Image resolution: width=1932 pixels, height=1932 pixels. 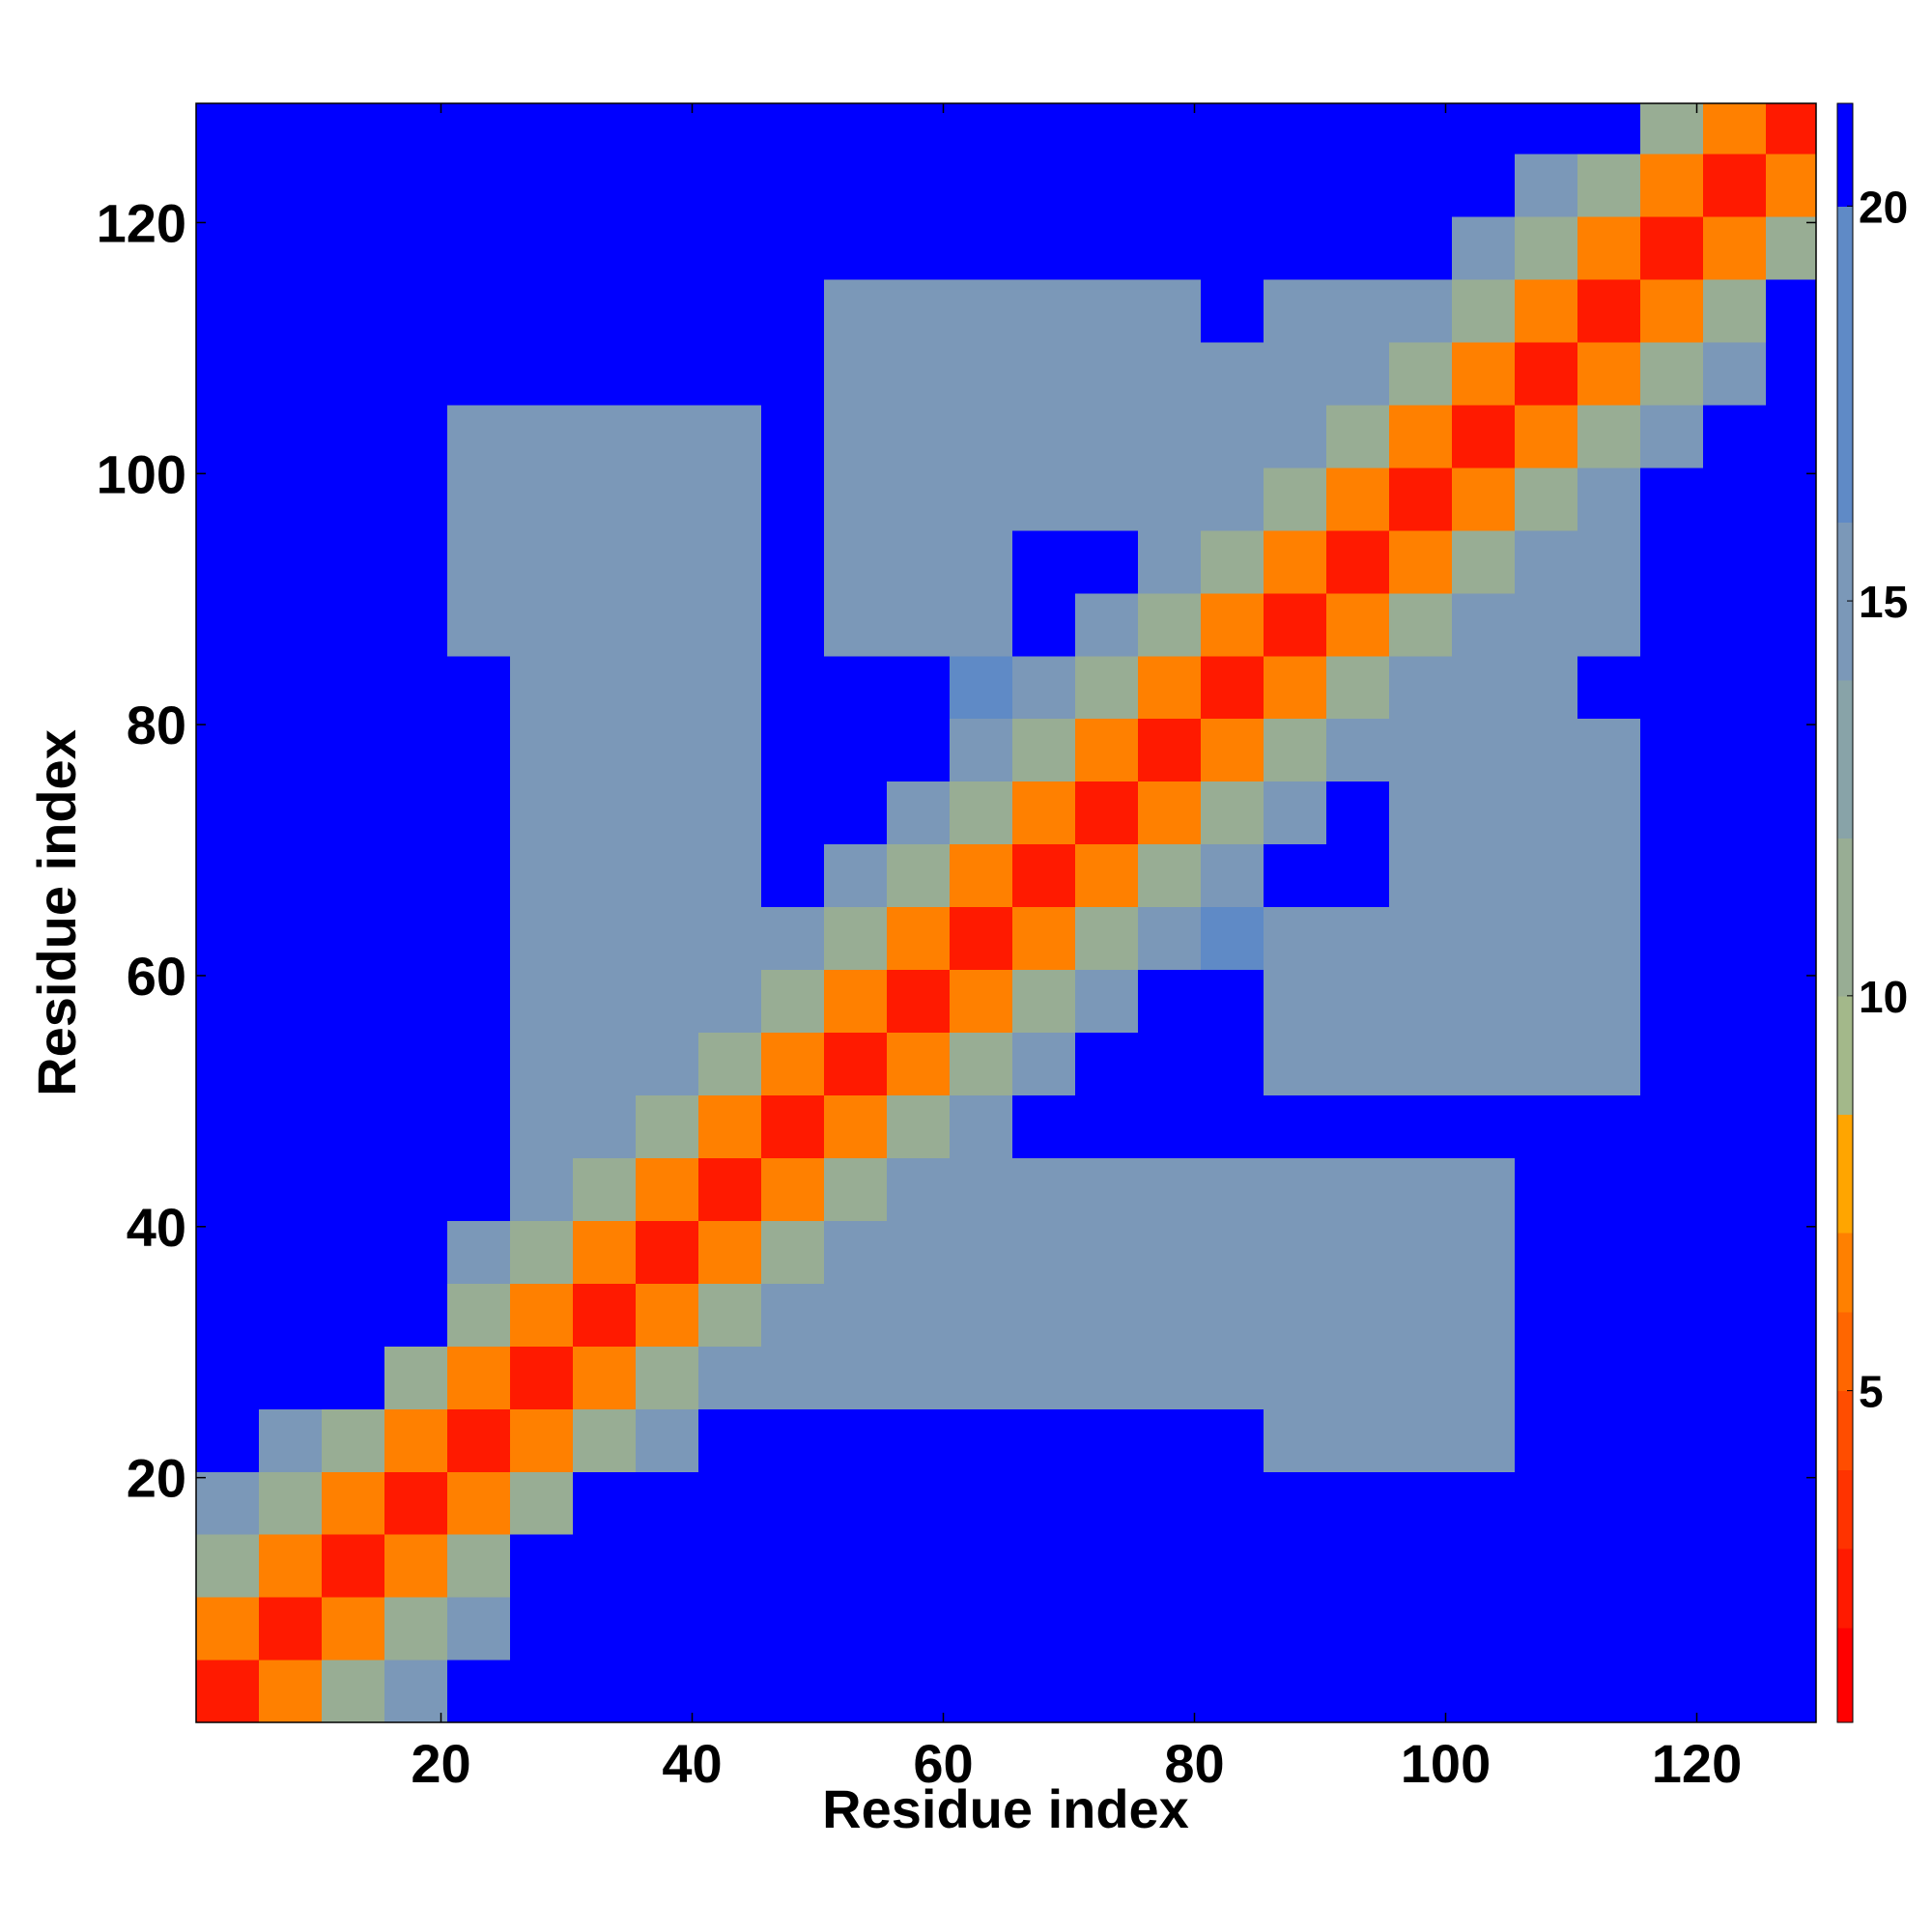 I want to click on x-tick-label: 120, so click(x=1697, y=1763).